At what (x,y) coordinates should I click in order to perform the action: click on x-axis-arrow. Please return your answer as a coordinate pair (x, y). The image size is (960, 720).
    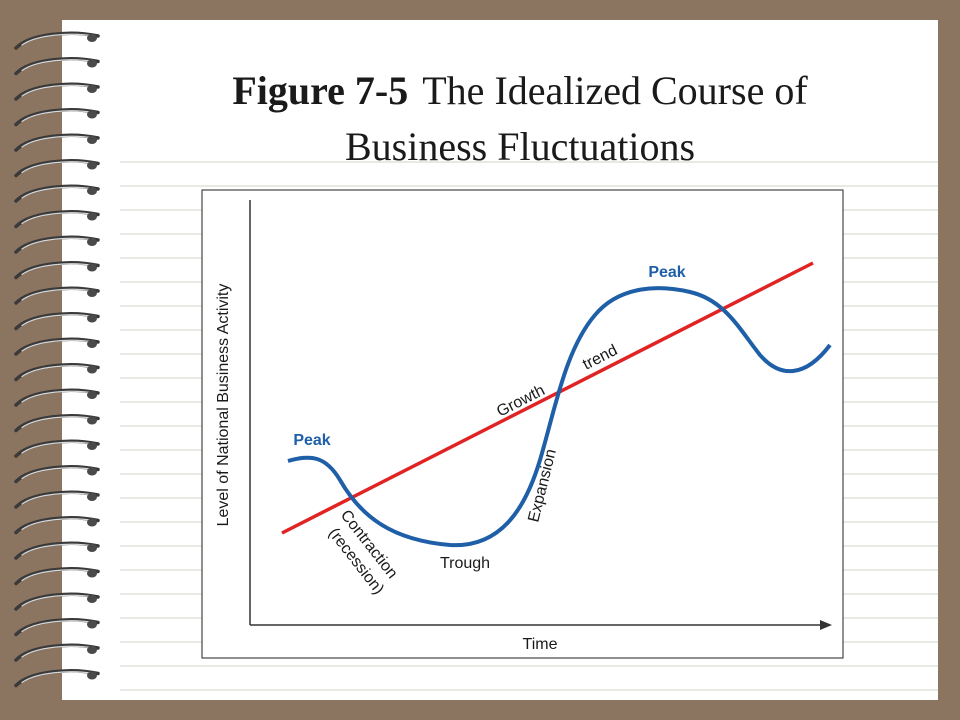
    Looking at the image, I should click on (826, 625).